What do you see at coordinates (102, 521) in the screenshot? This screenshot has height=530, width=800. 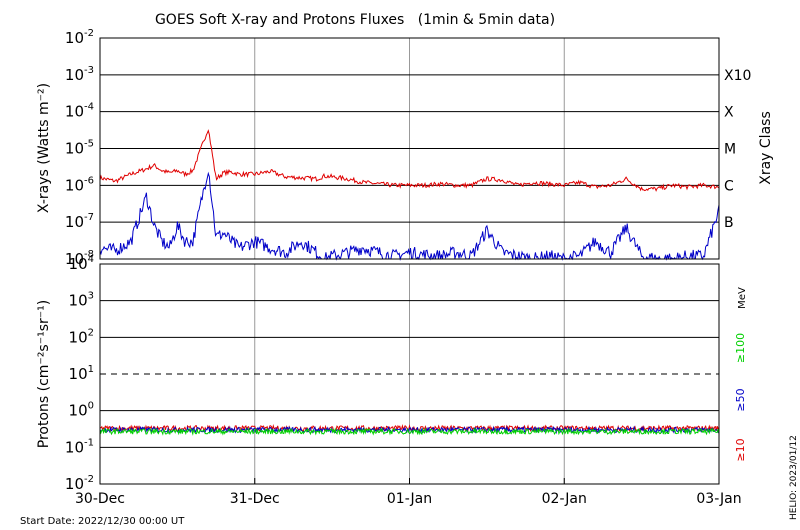 I see `start-date-label: Start Date: 2022/12/30 00:00 UT` at bounding box center [102, 521].